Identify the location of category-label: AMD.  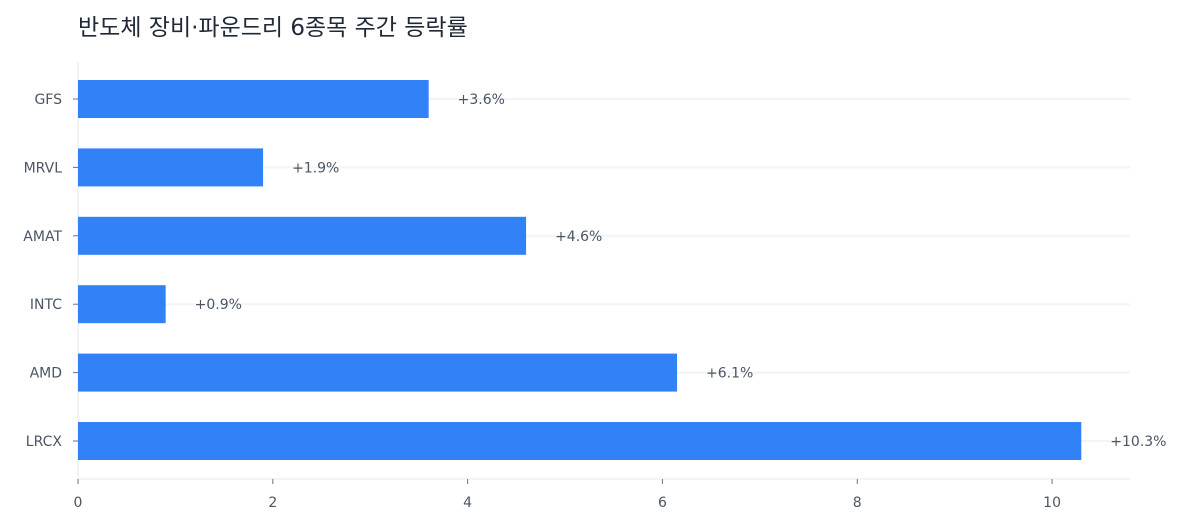
(46, 374).